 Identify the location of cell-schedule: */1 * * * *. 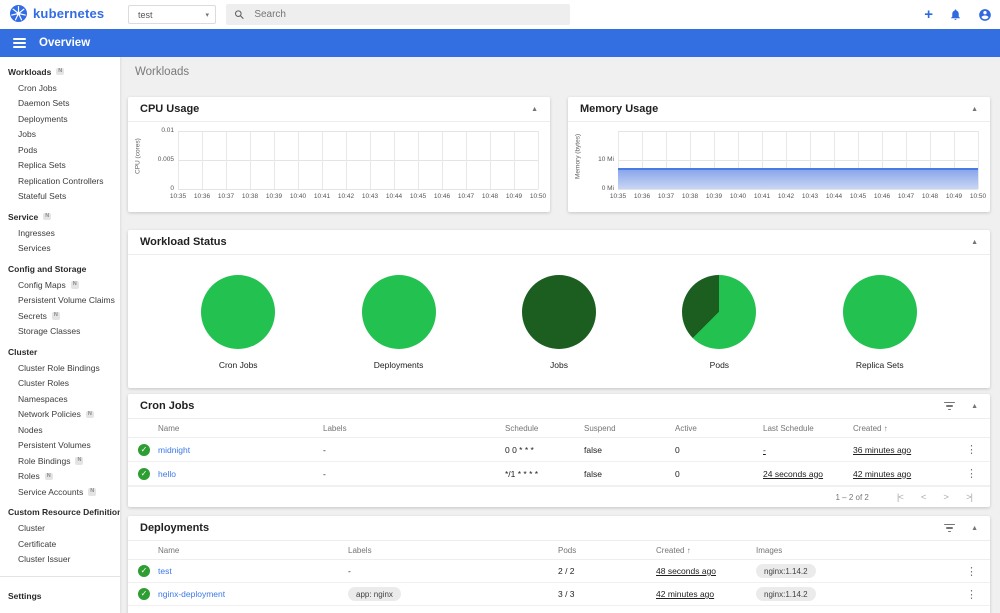
(522, 473).